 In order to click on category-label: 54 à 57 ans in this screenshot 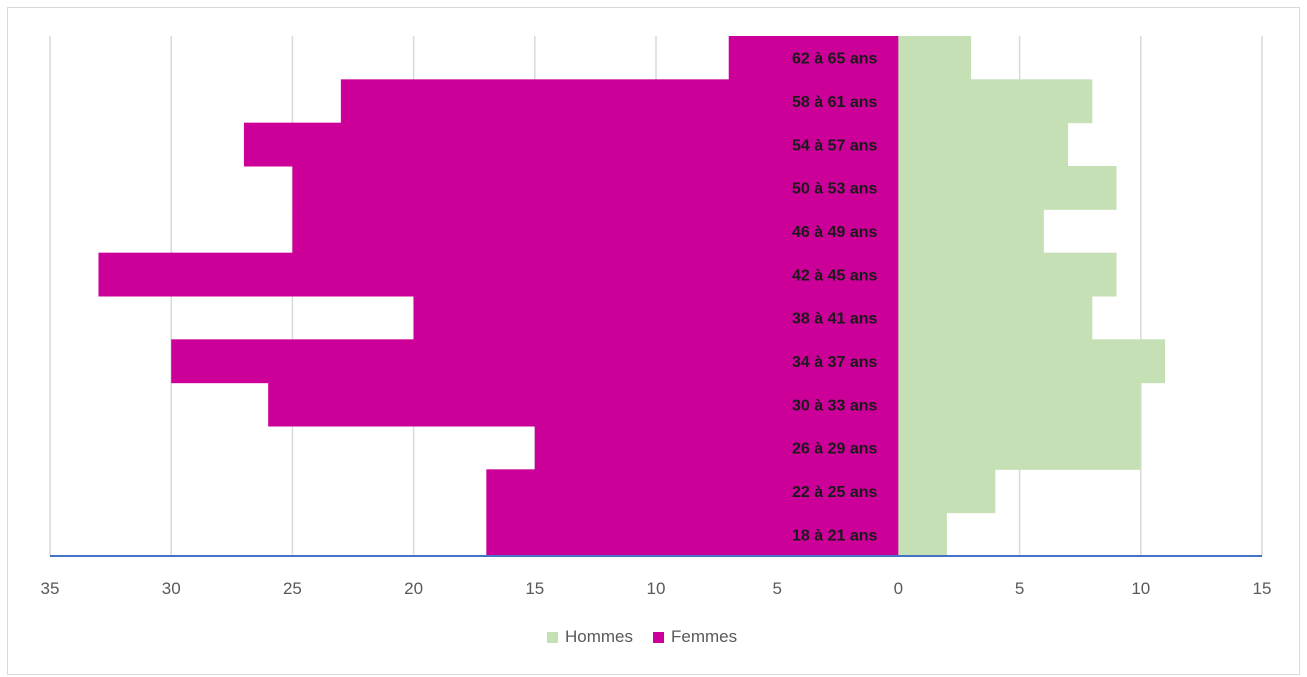, I will do `click(835, 145)`.